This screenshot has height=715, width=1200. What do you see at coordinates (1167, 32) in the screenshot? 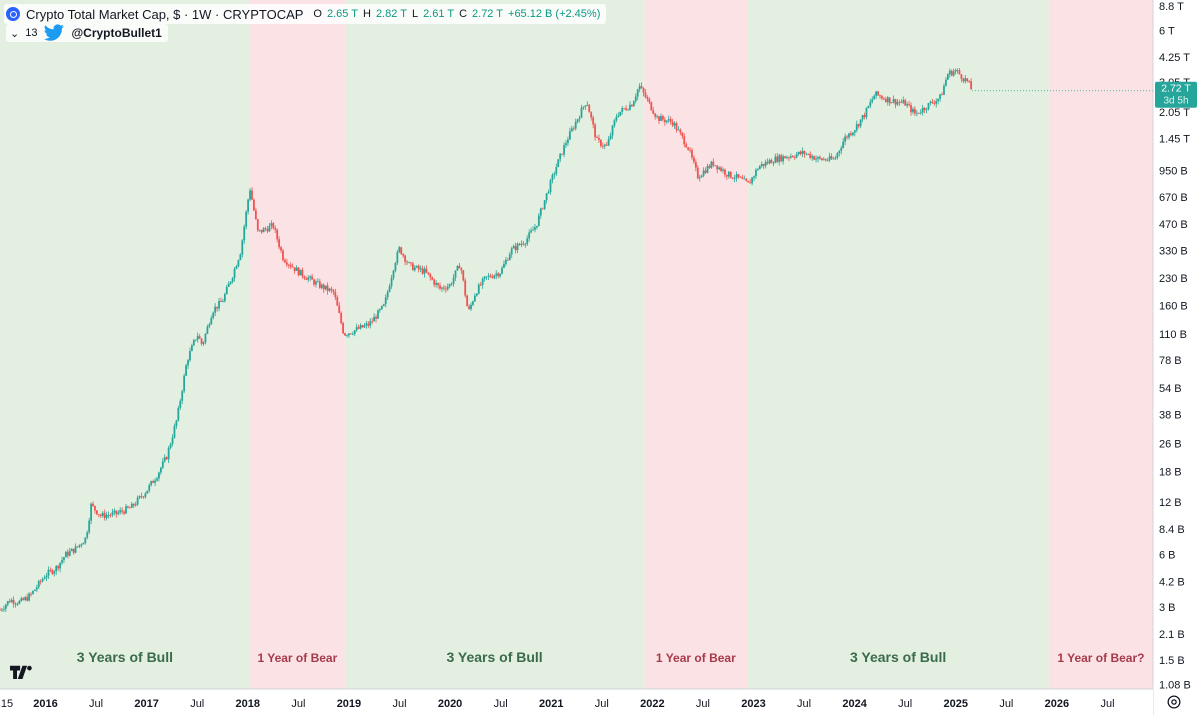
I see `y-tick-label: 6 T` at bounding box center [1167, 32].